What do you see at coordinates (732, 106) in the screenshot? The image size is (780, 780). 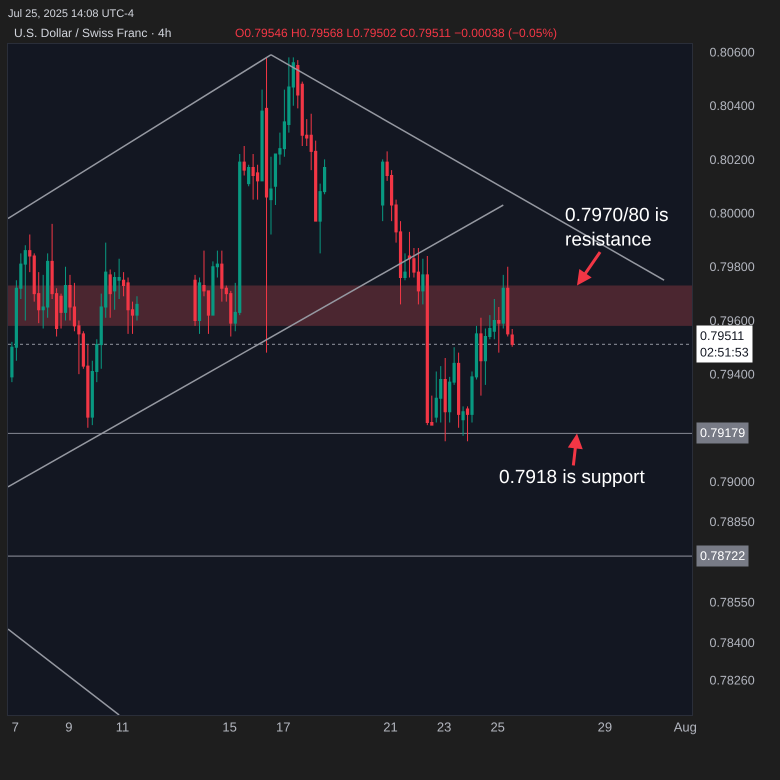 I see `y-tick-label: 0.80400` at bounding box center [732, 106].